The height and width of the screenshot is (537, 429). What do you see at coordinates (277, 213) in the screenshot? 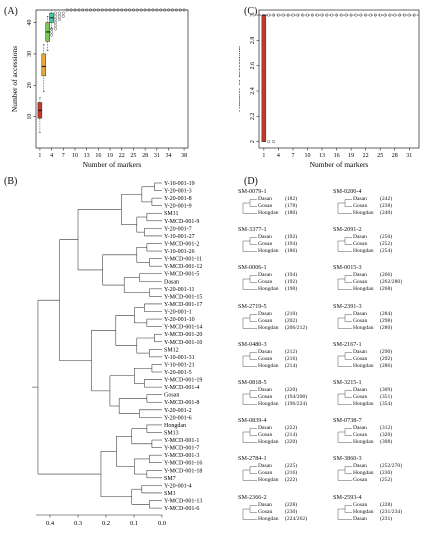
I see `marker-row: Hongdan (180)` at bounding box center [277, 213].